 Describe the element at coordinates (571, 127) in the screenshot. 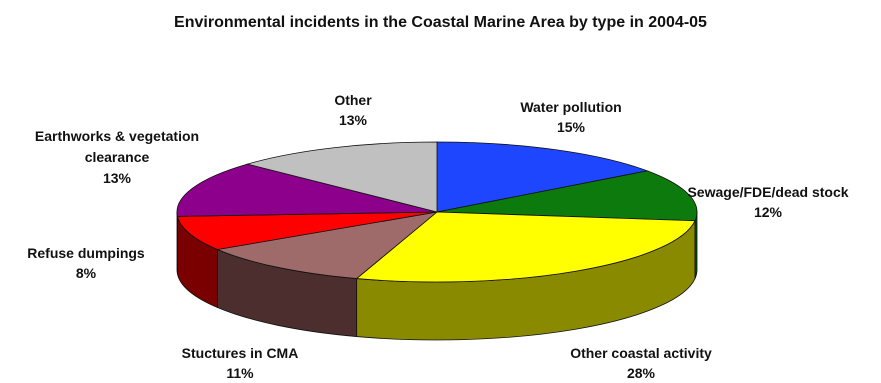

I see `slice-value: 15%` at that location.